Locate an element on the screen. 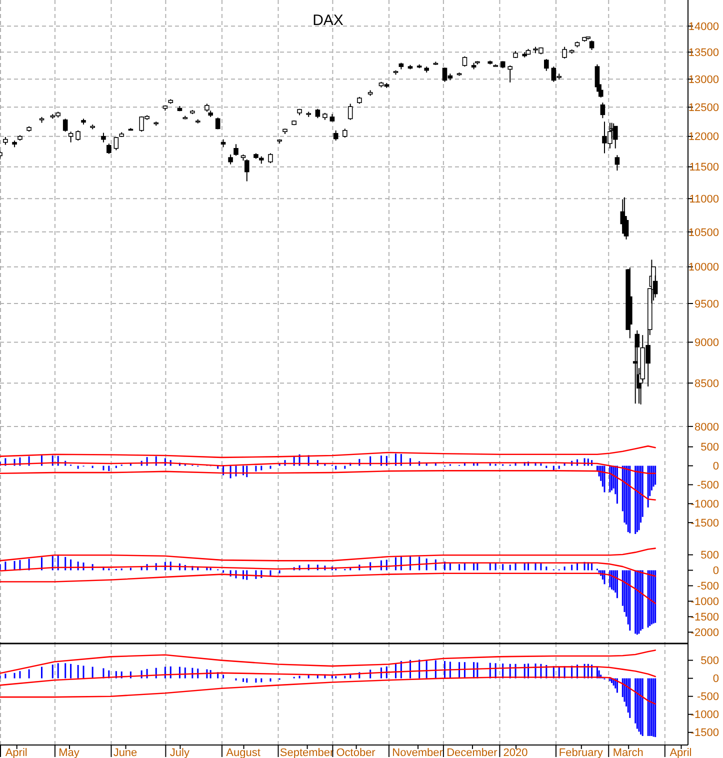  y-tick-label: -2000 is located at coordinates (704, 633).